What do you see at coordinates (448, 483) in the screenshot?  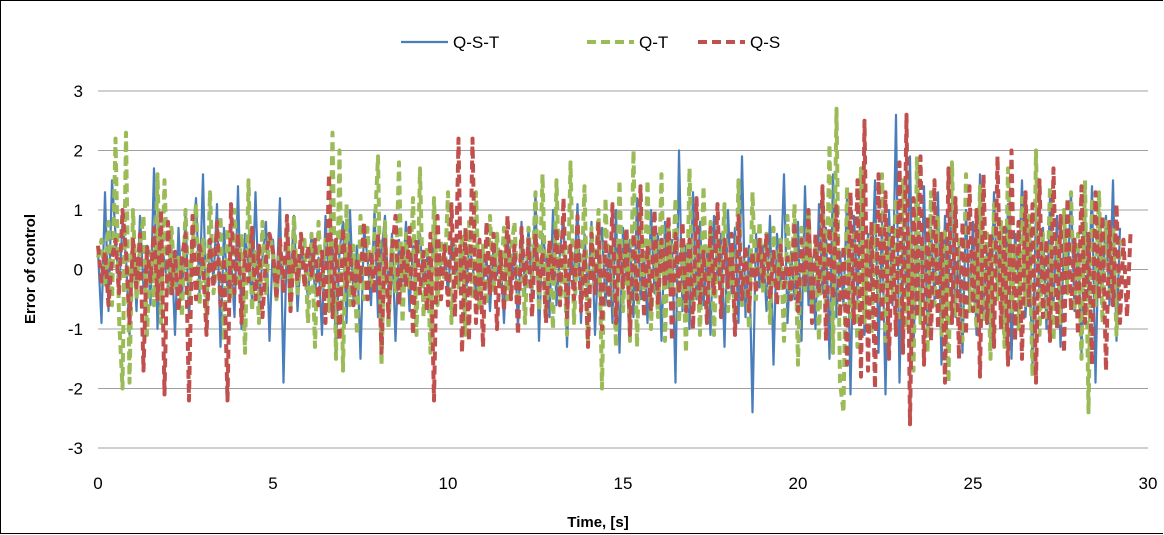 I see `x-tick-label: 10` at bounding box center [448, 483].